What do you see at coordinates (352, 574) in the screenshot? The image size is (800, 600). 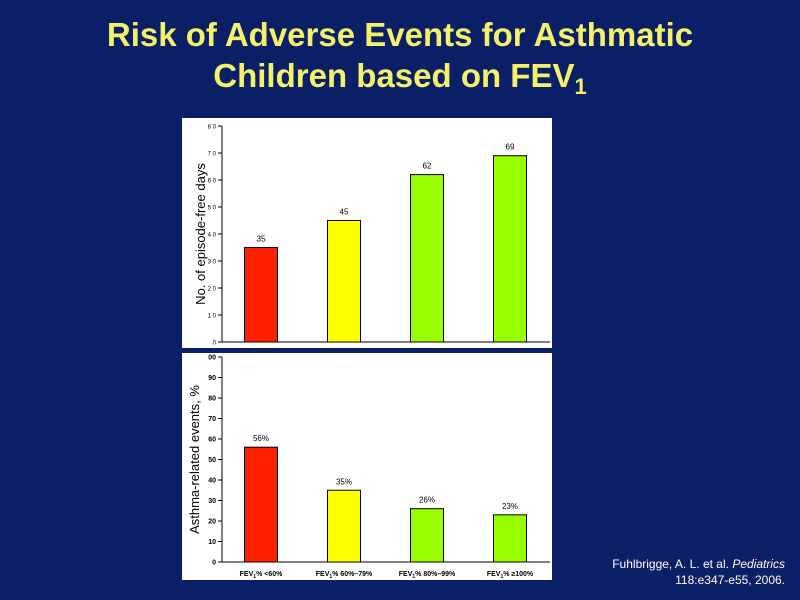 I see `x-category-label-rest: % 60%–79%` at bounding box center [352, 574].